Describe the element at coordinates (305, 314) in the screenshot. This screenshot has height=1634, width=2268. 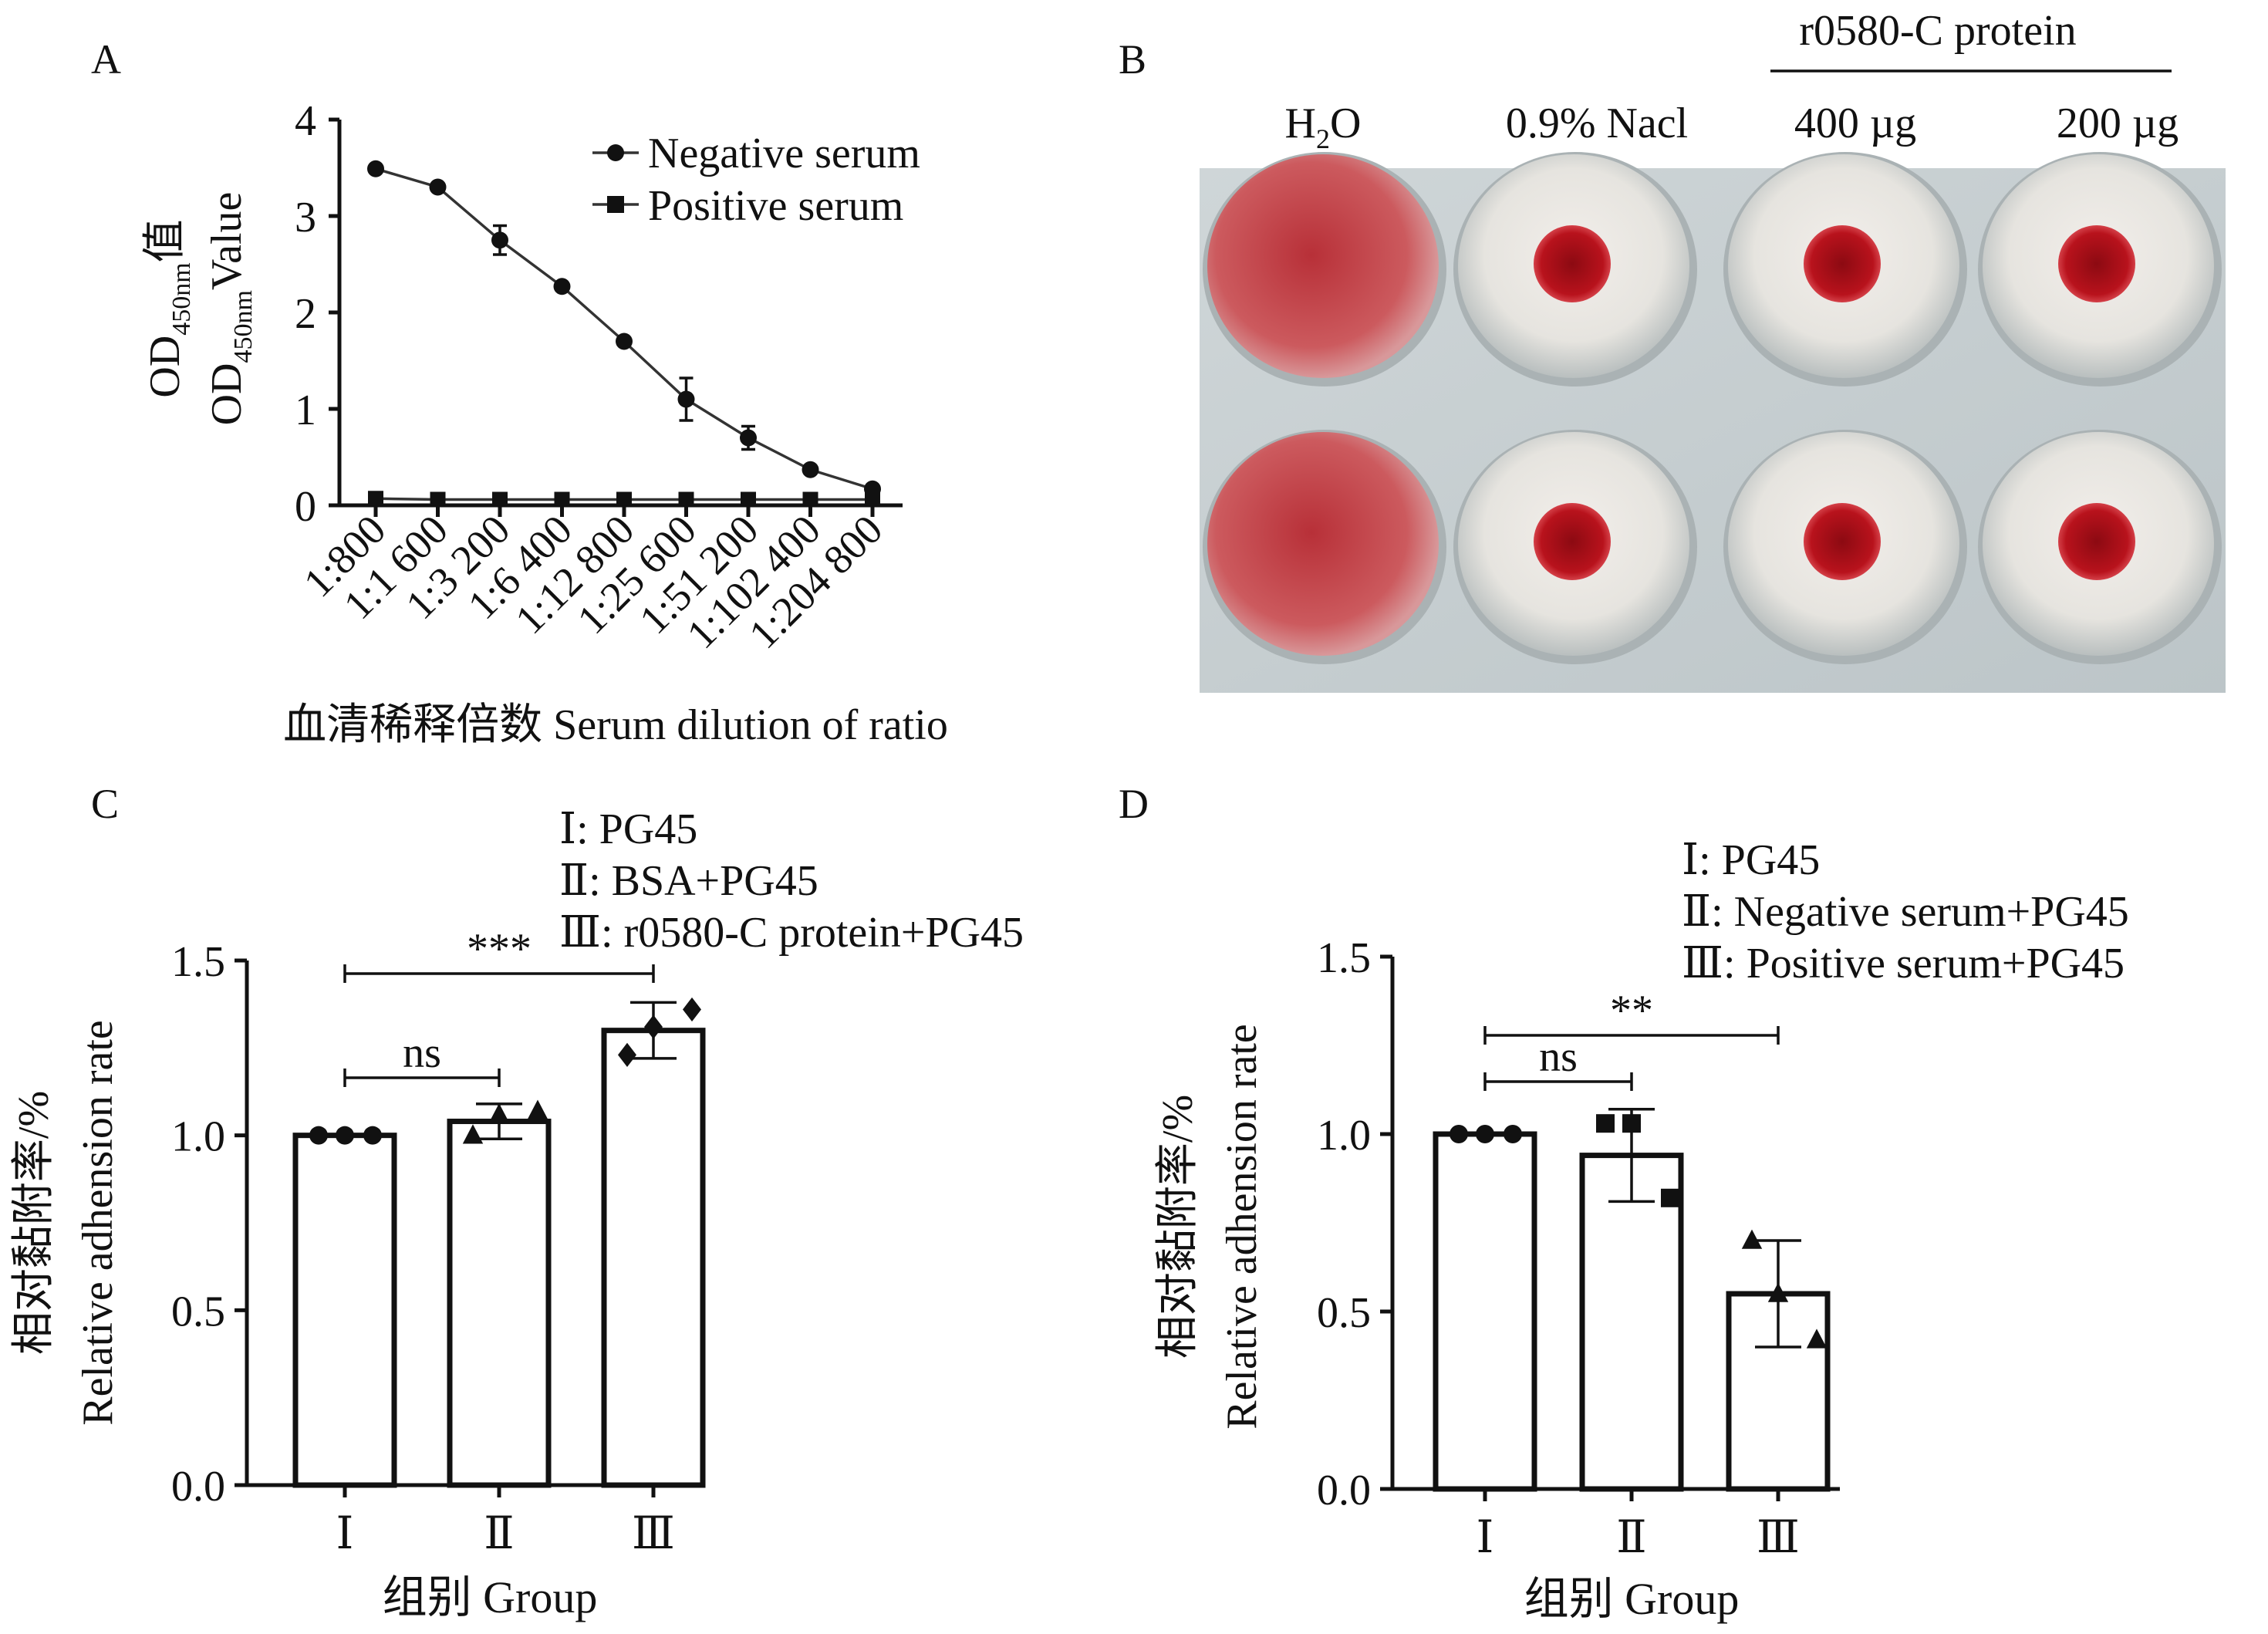
I see `y-tick-label: 2` at that location.